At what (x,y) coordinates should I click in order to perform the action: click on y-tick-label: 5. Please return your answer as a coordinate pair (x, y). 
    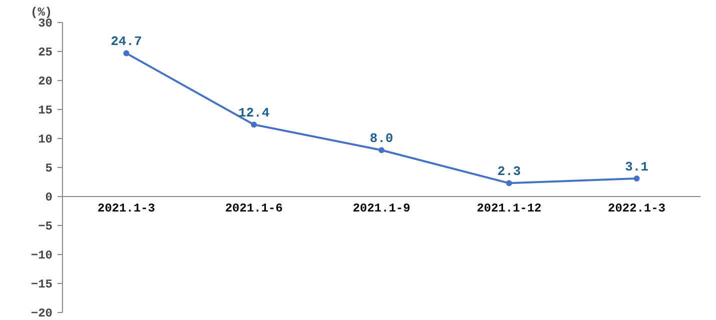
    Looking at the image, I should click on (48, 169).